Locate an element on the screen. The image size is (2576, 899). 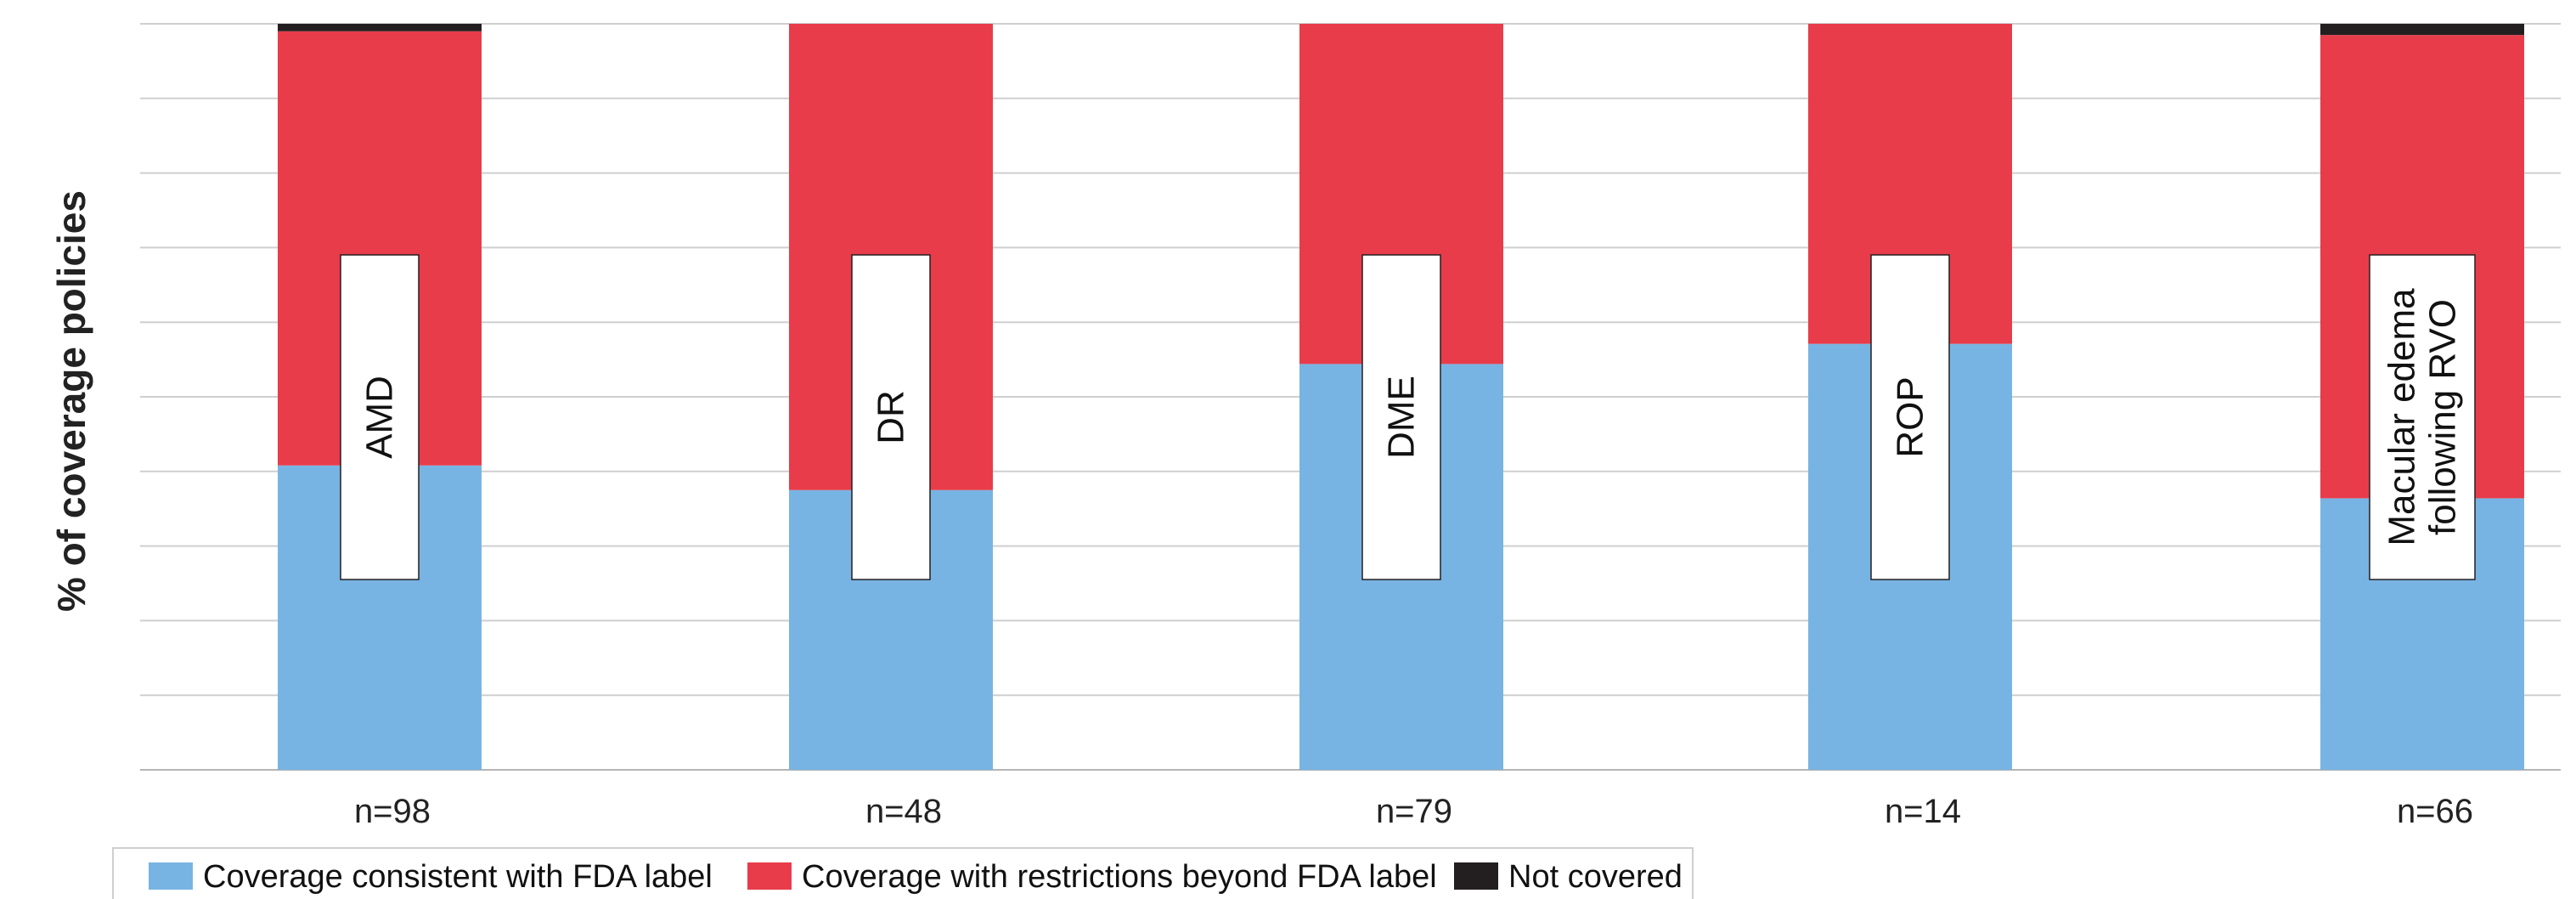
category-label: Macular edema is located at coordinates (2402, 417).